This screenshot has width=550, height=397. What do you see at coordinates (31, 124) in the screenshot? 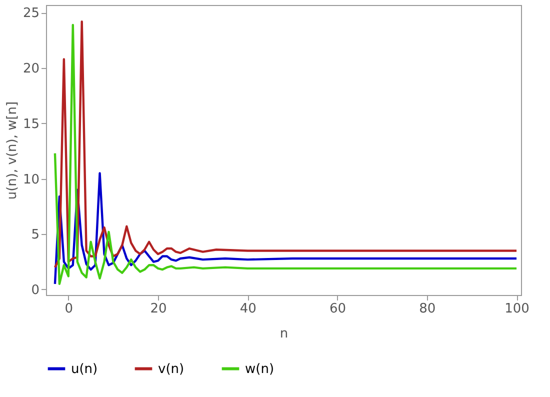
I see `y-tick-label: 15` at bounding box center [31, 124].